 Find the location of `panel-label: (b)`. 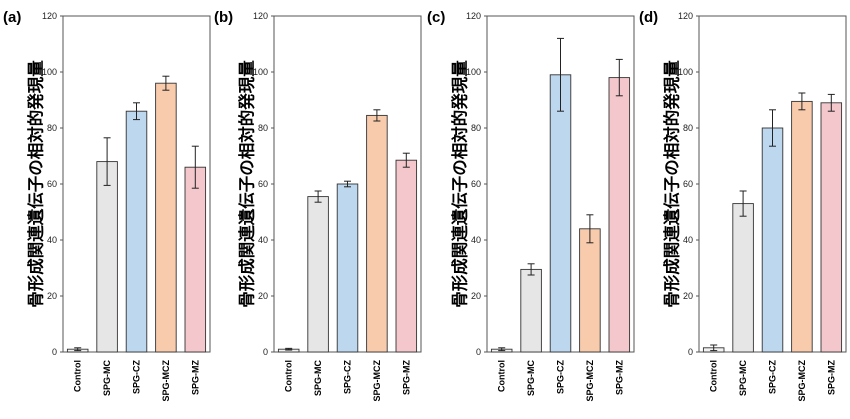

panel-label: (b) is located at coordinates (223, 17).